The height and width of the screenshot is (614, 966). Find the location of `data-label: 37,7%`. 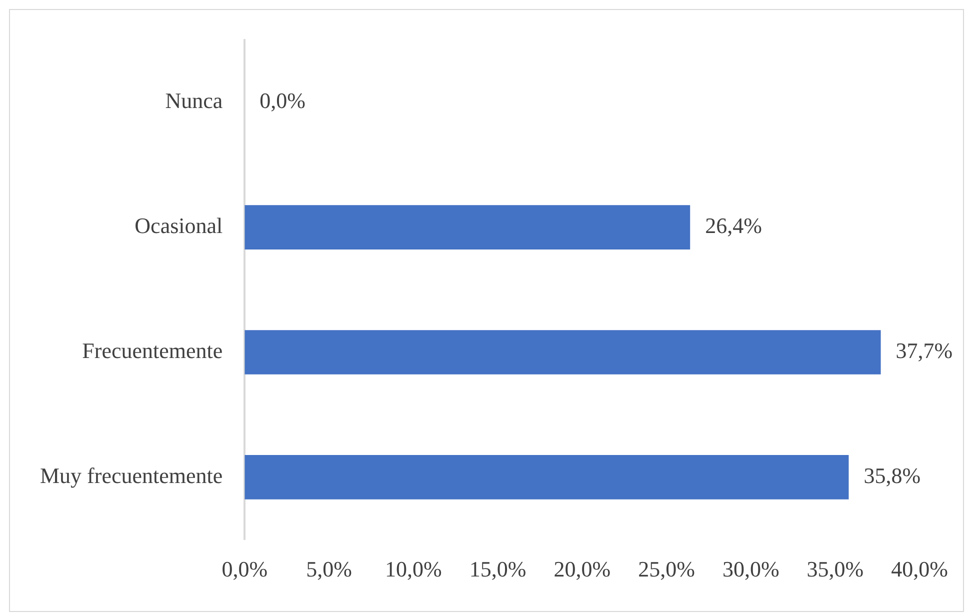

data-label: 37,7% is located at coordinates (924, 351).